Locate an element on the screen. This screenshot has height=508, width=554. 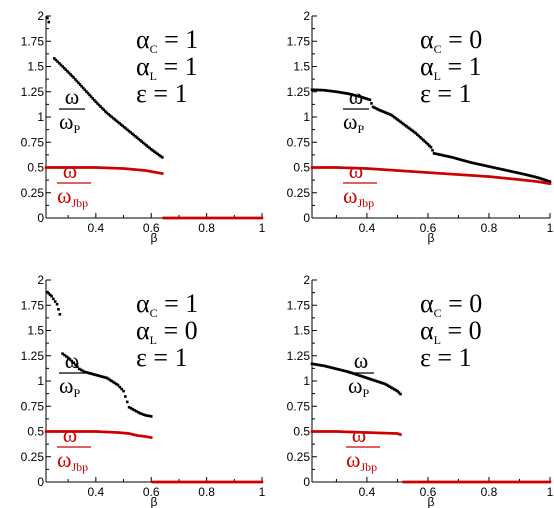
param-value: = 0 is located at coordinates (462, 39).